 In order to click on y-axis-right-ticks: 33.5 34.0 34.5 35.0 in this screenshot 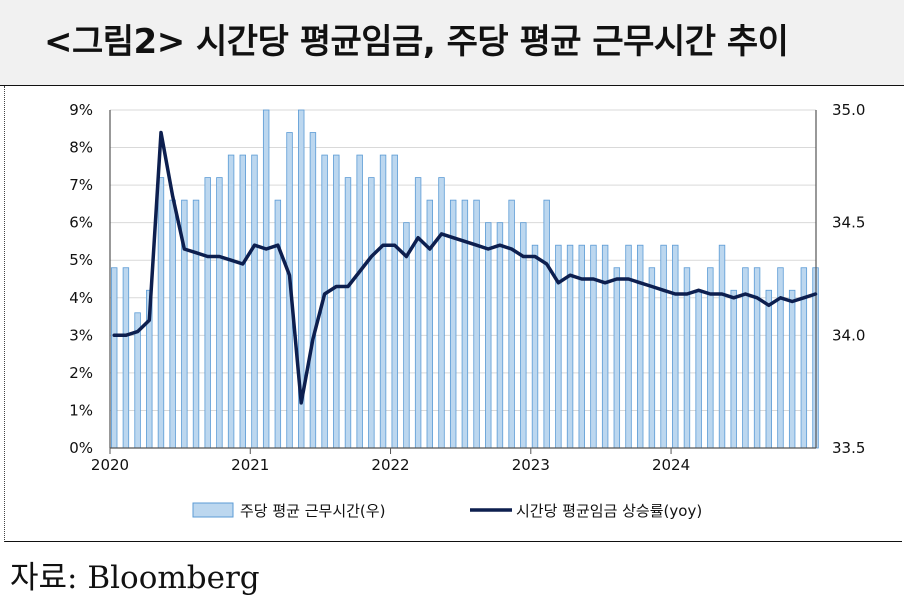, I will do `click(848, 279)`.